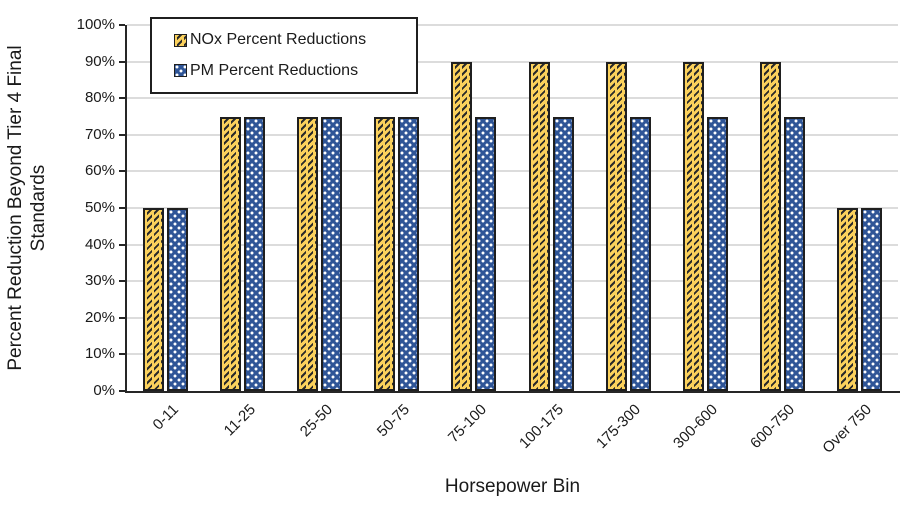 The width and height of the screenshot is (900, 510). What do you see at coordinates (126, 209) in the screenshot?
I see `y-axis-line` at bounding box center [126, 209].